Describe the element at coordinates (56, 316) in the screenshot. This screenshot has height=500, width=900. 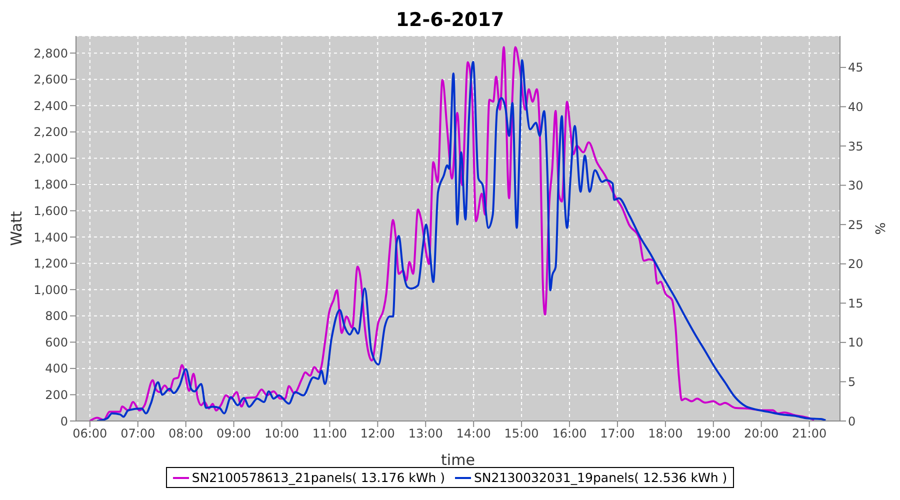
I see `y-tick-label: 800` at that location.